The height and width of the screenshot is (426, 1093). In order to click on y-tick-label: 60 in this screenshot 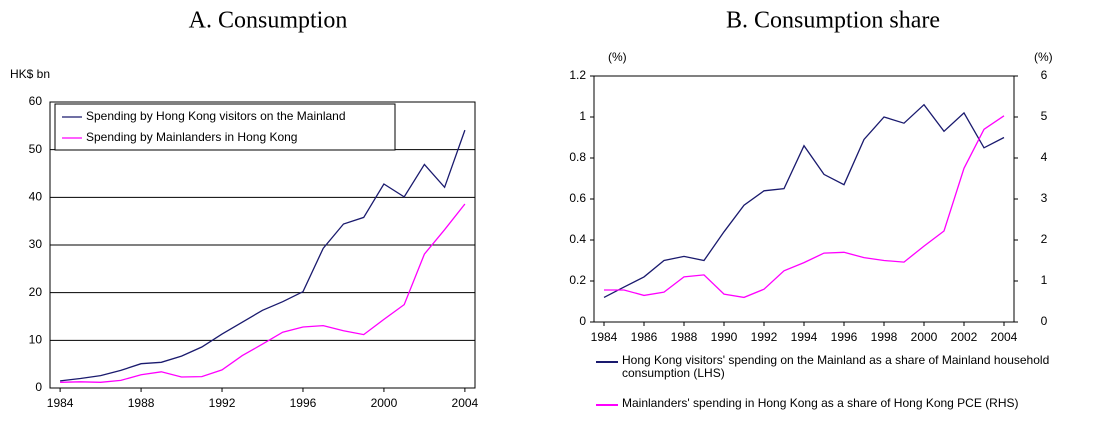, I will do `click(36, 101)`.